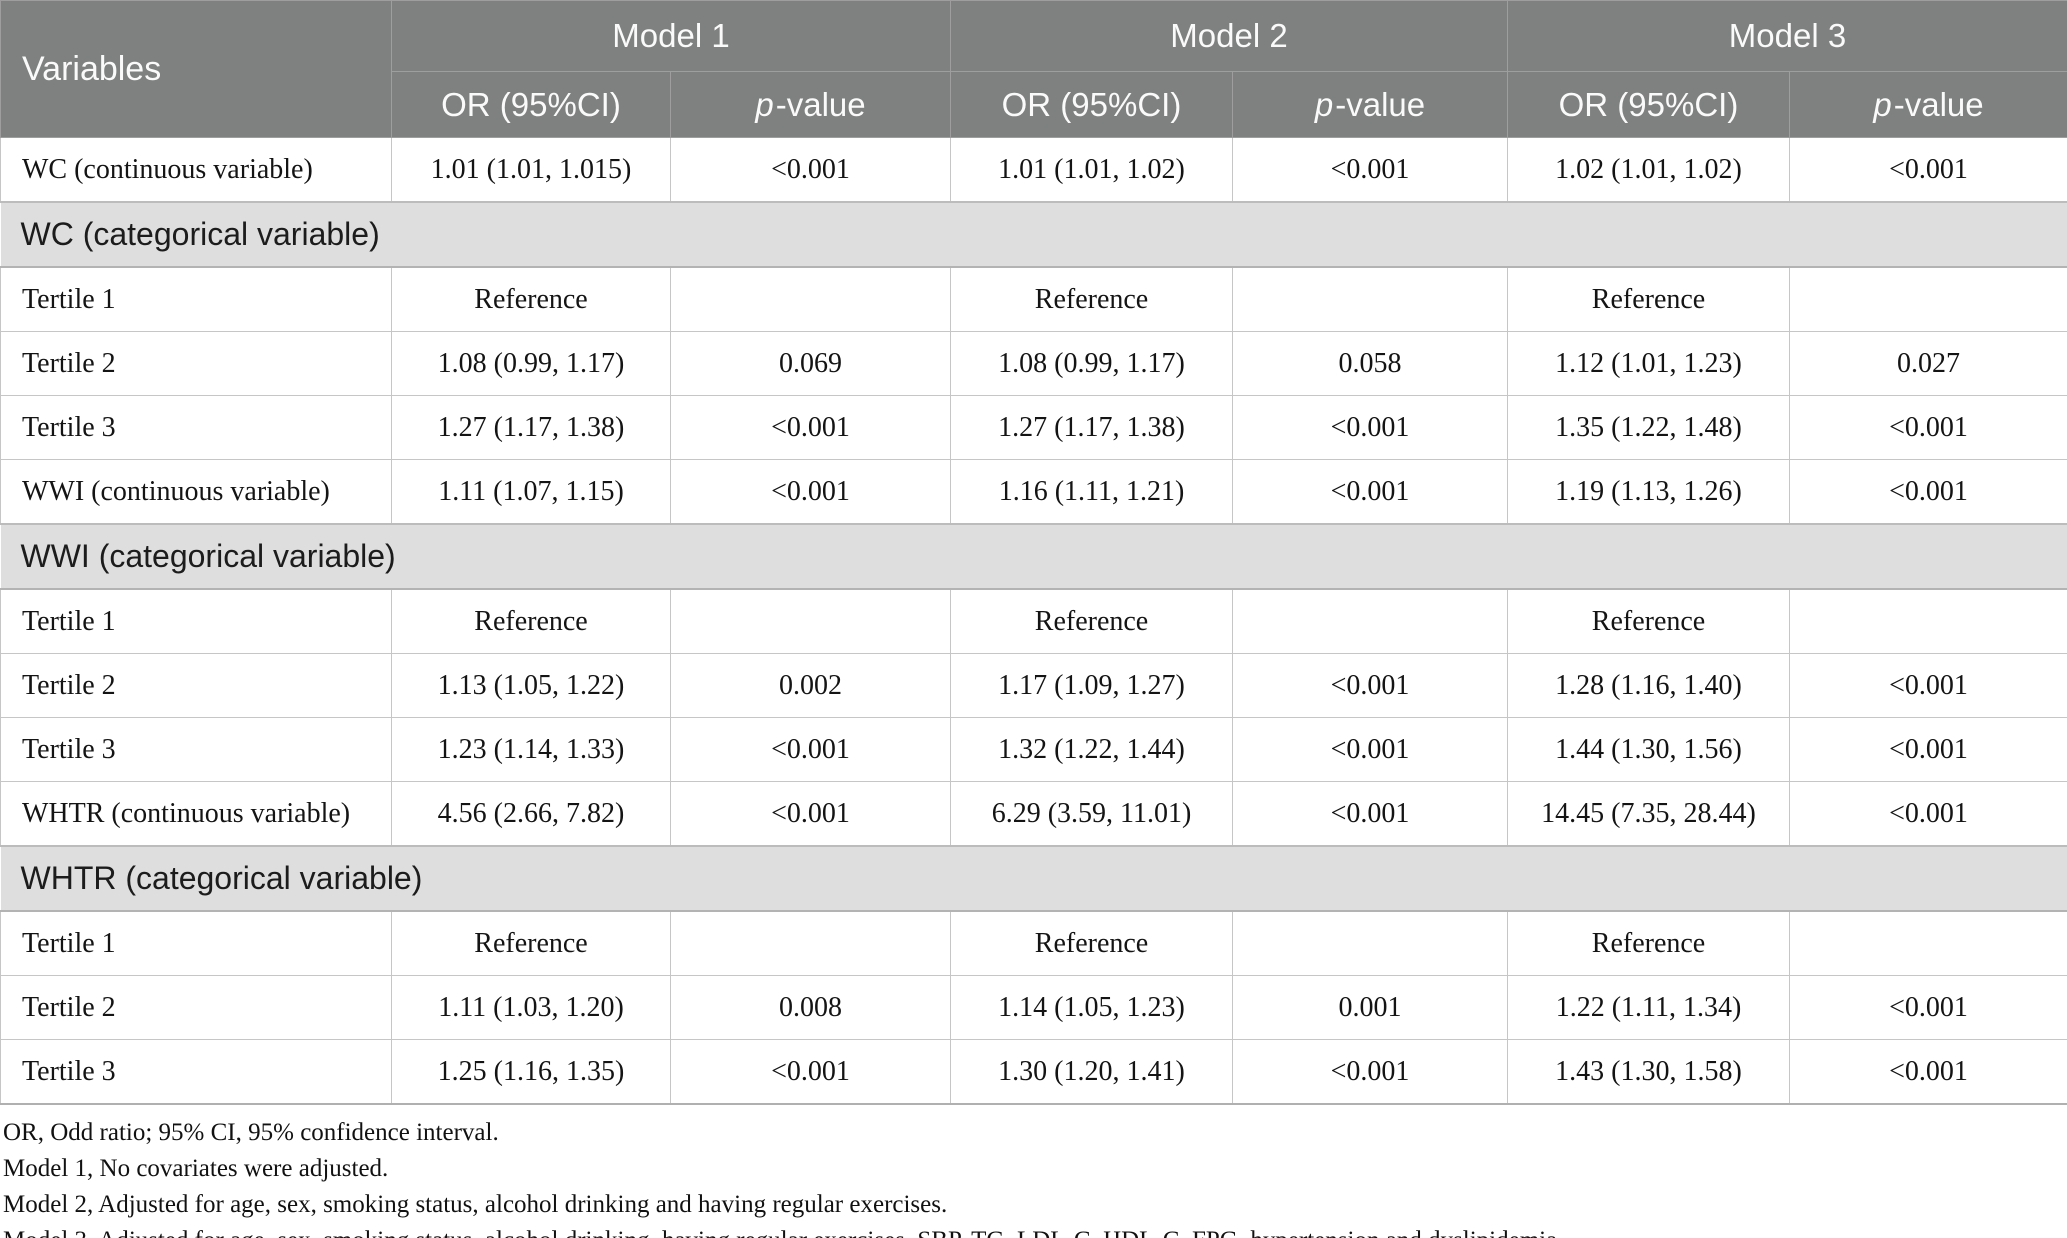 This screenshot has height=1238, width=2067. Describe the element at coordinates (1091, 492) in the screenshot. I see `or-cell: 1.16 (1.11, 1.21)` at that location.